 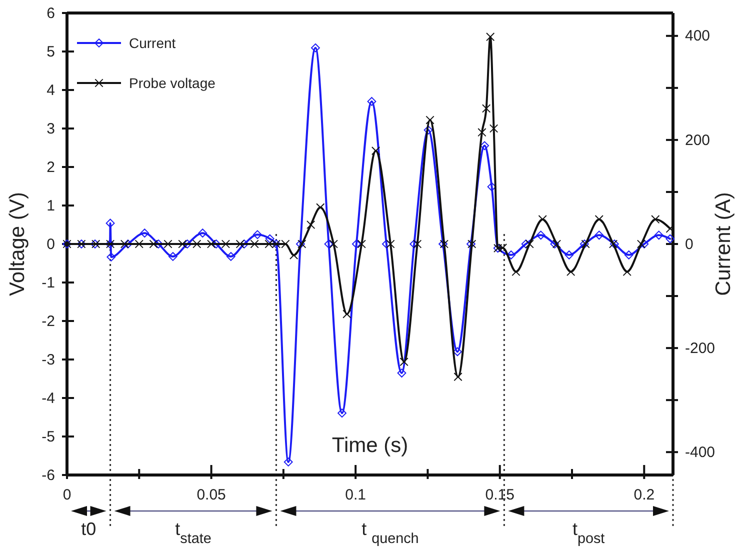 I want to click on x-tick-label: 0, so click(x=67, y=495).